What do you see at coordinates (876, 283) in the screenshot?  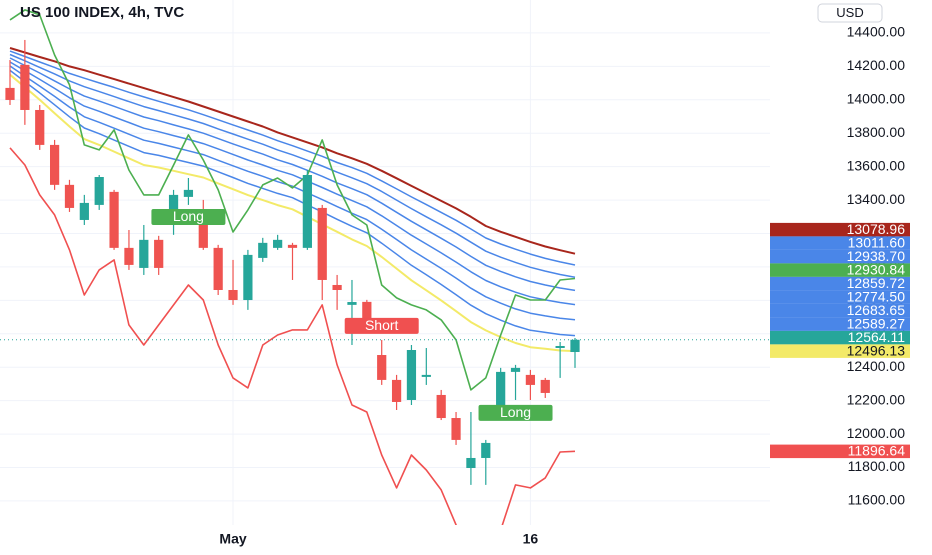 I see `price-badge-label: 12859.72` at bounding box center [876, 283].